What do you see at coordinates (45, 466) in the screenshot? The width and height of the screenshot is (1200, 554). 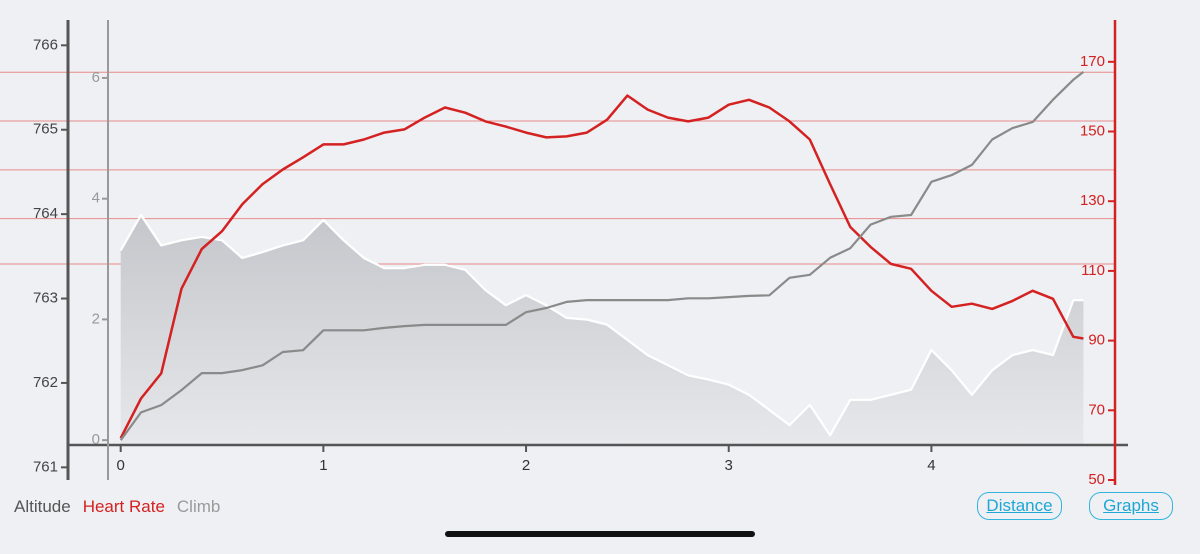 I see `altitude-tick-label: 761` at bounding box center [45, 466].